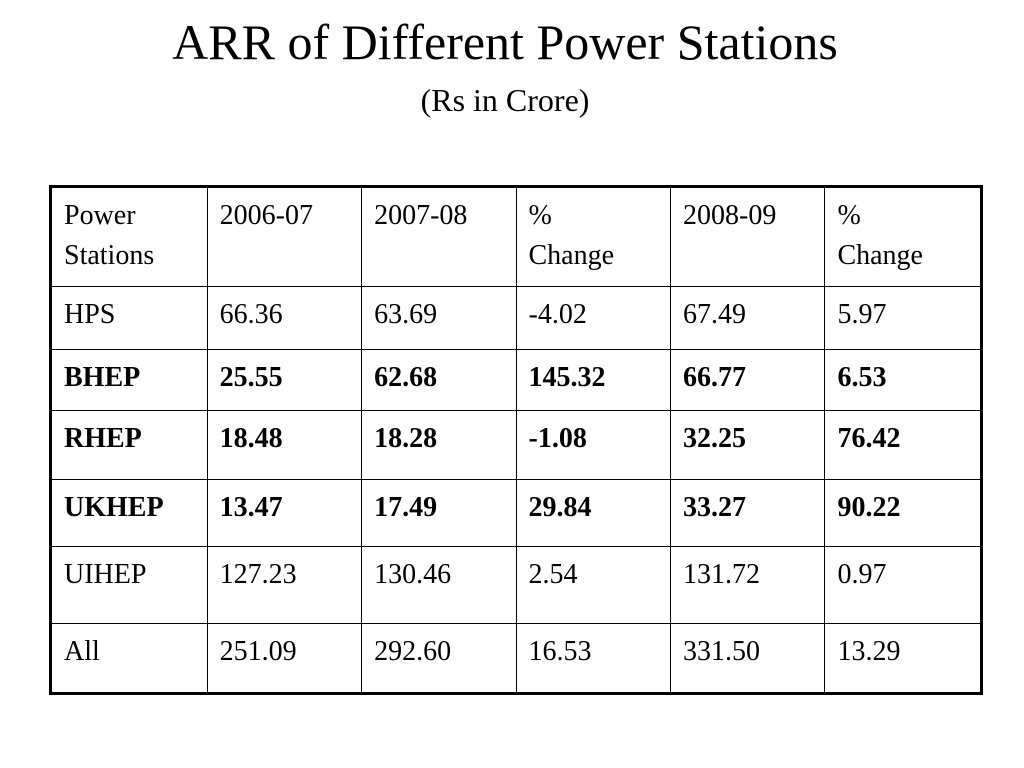  What do you see at coordinates (593, 236) in the screenshot?
I see `header-change-1: % Change` at bounding box center [593, 236].